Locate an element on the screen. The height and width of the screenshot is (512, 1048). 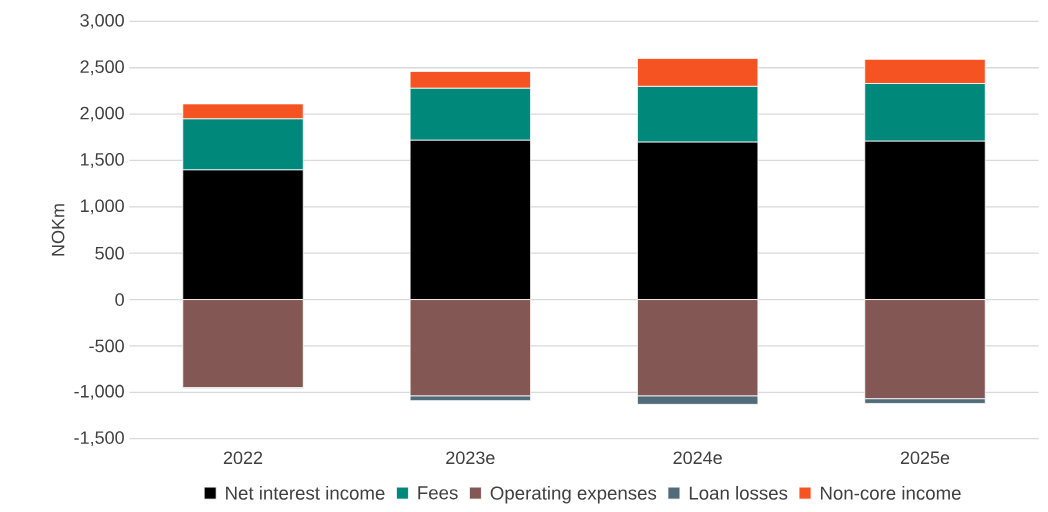
y-tick-label: 3,000 is located at coordinates (102, 21).